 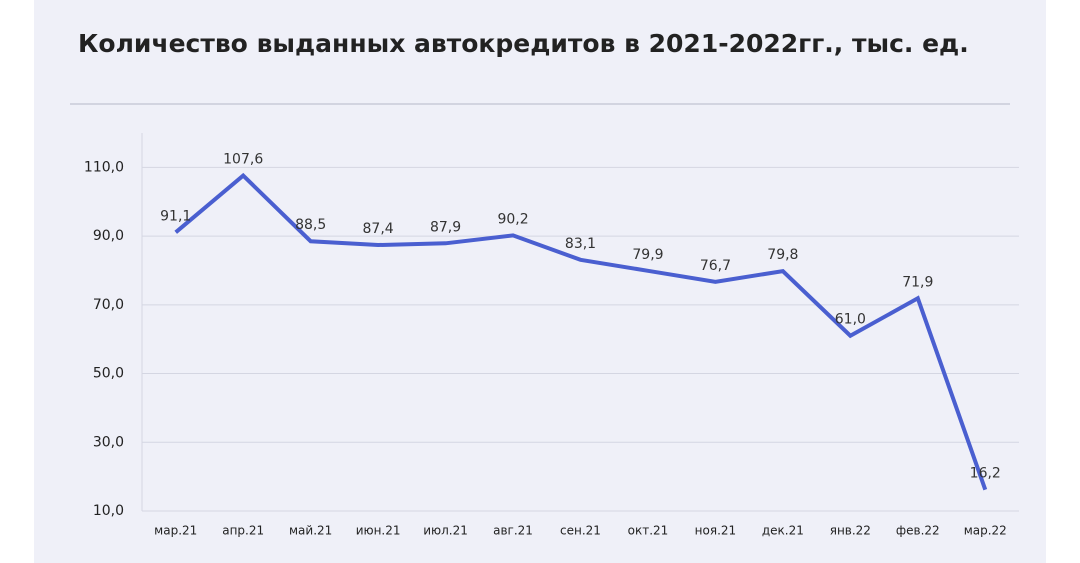 What do you see at coordinates (918, 531) in the screenshot?
I see `x-tick-label: фев.22` at bounding box center [918, 531].